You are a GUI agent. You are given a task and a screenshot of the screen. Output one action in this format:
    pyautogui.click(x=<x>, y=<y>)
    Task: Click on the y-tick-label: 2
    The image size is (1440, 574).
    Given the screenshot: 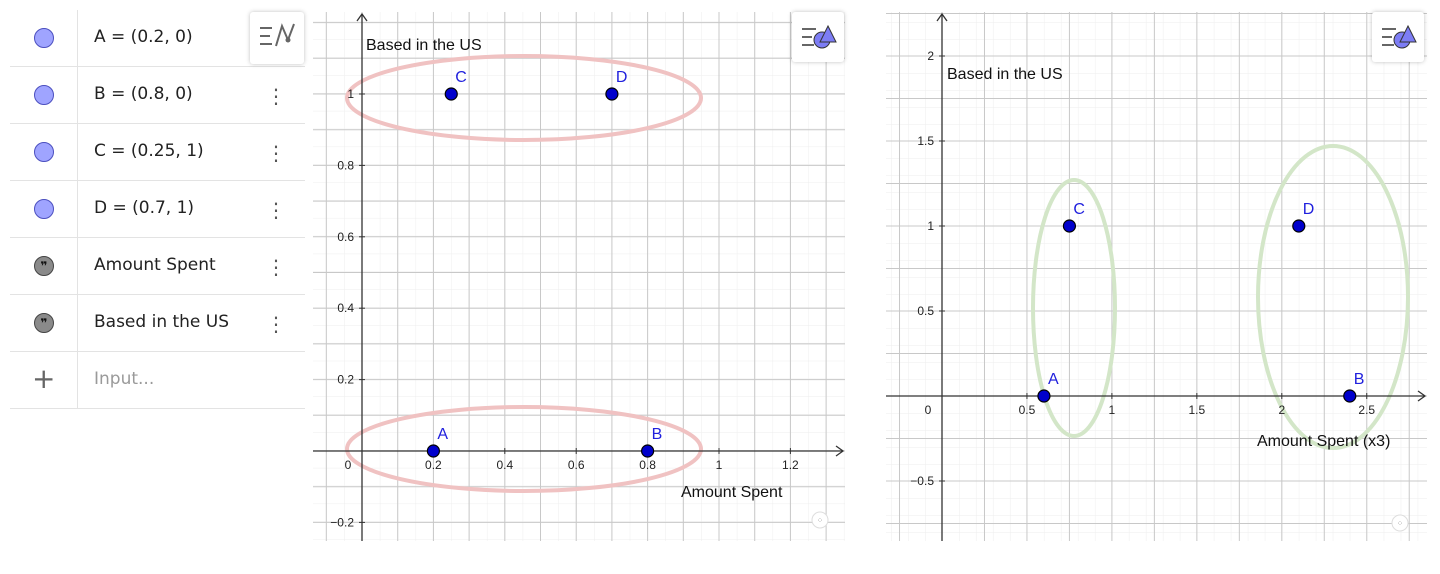 What is the action you would take?
    pyautogui.click(x=930, y=56)
    